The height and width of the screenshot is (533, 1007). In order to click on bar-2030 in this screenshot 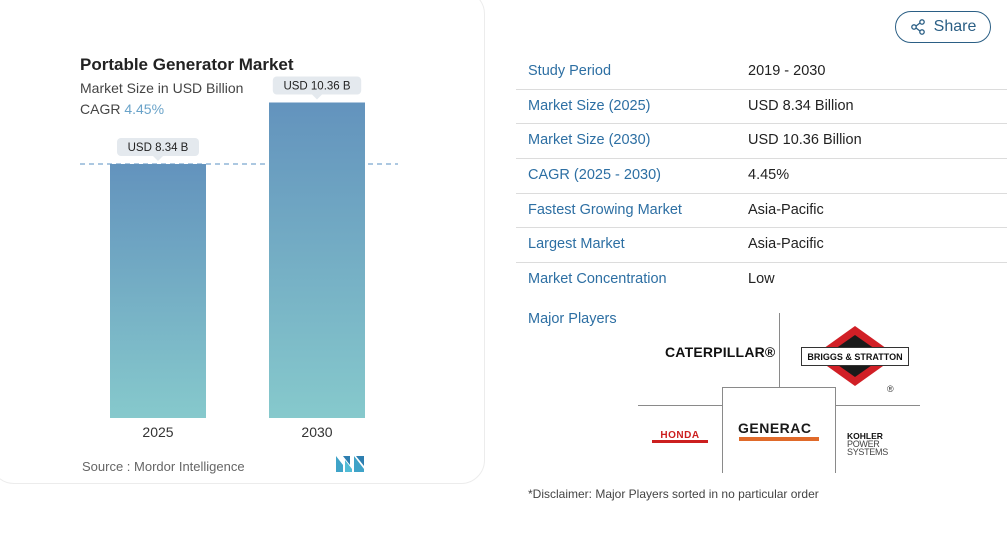, I will do `click(317, 260)`.